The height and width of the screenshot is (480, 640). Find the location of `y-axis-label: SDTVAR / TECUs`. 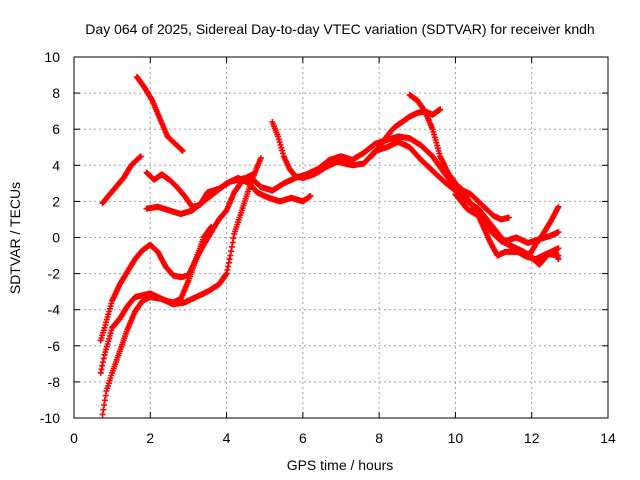

y-axis-label: SDTVAR / TECUs is located at coordinates (15, 238).